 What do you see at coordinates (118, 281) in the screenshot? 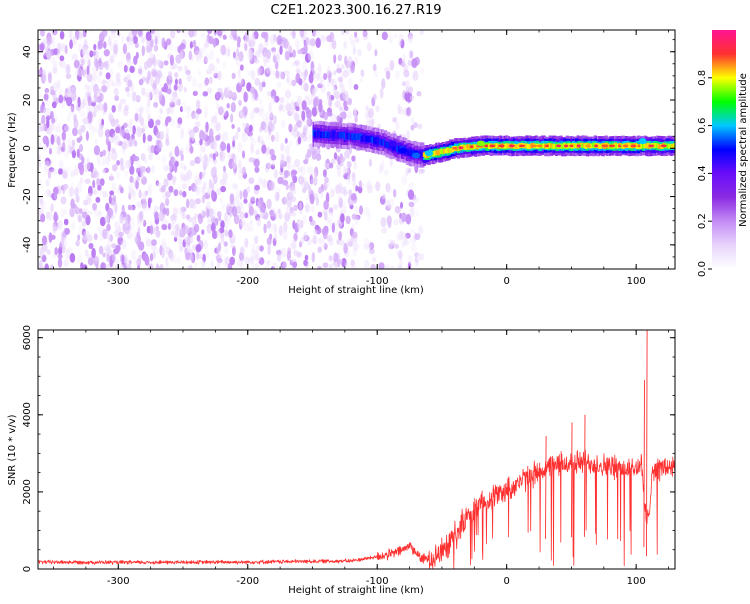
I see `x-tick-label: -300` at bounding box center [118, 281].